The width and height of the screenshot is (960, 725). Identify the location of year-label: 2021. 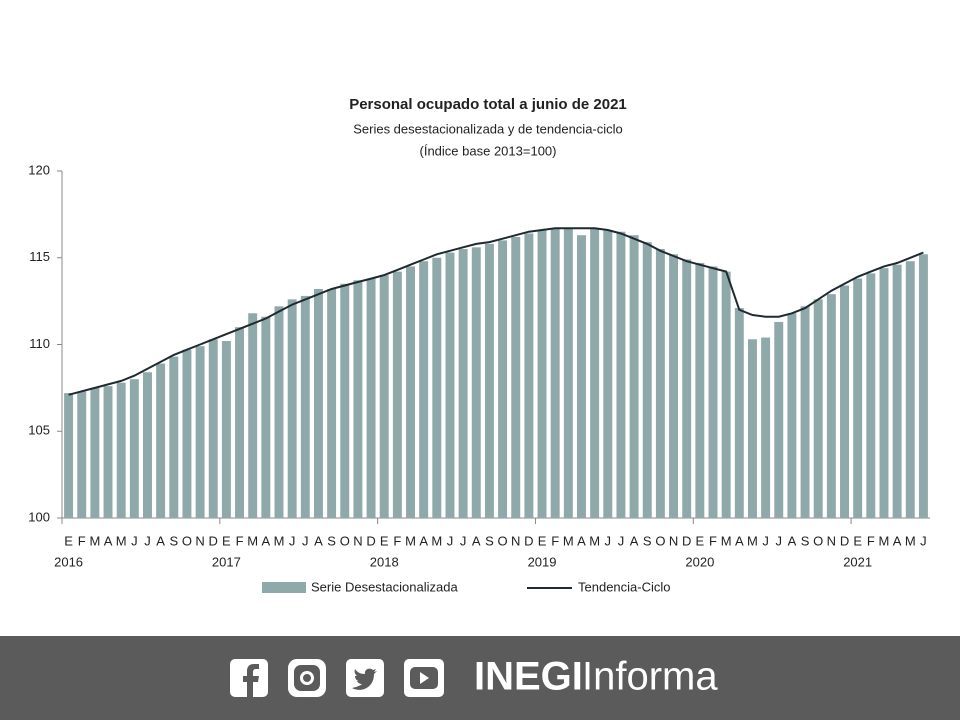
(857, 561).